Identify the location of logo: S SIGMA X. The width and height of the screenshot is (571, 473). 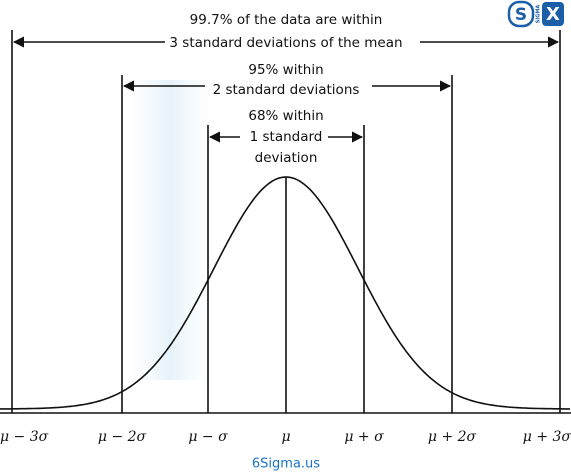
(535, 14).